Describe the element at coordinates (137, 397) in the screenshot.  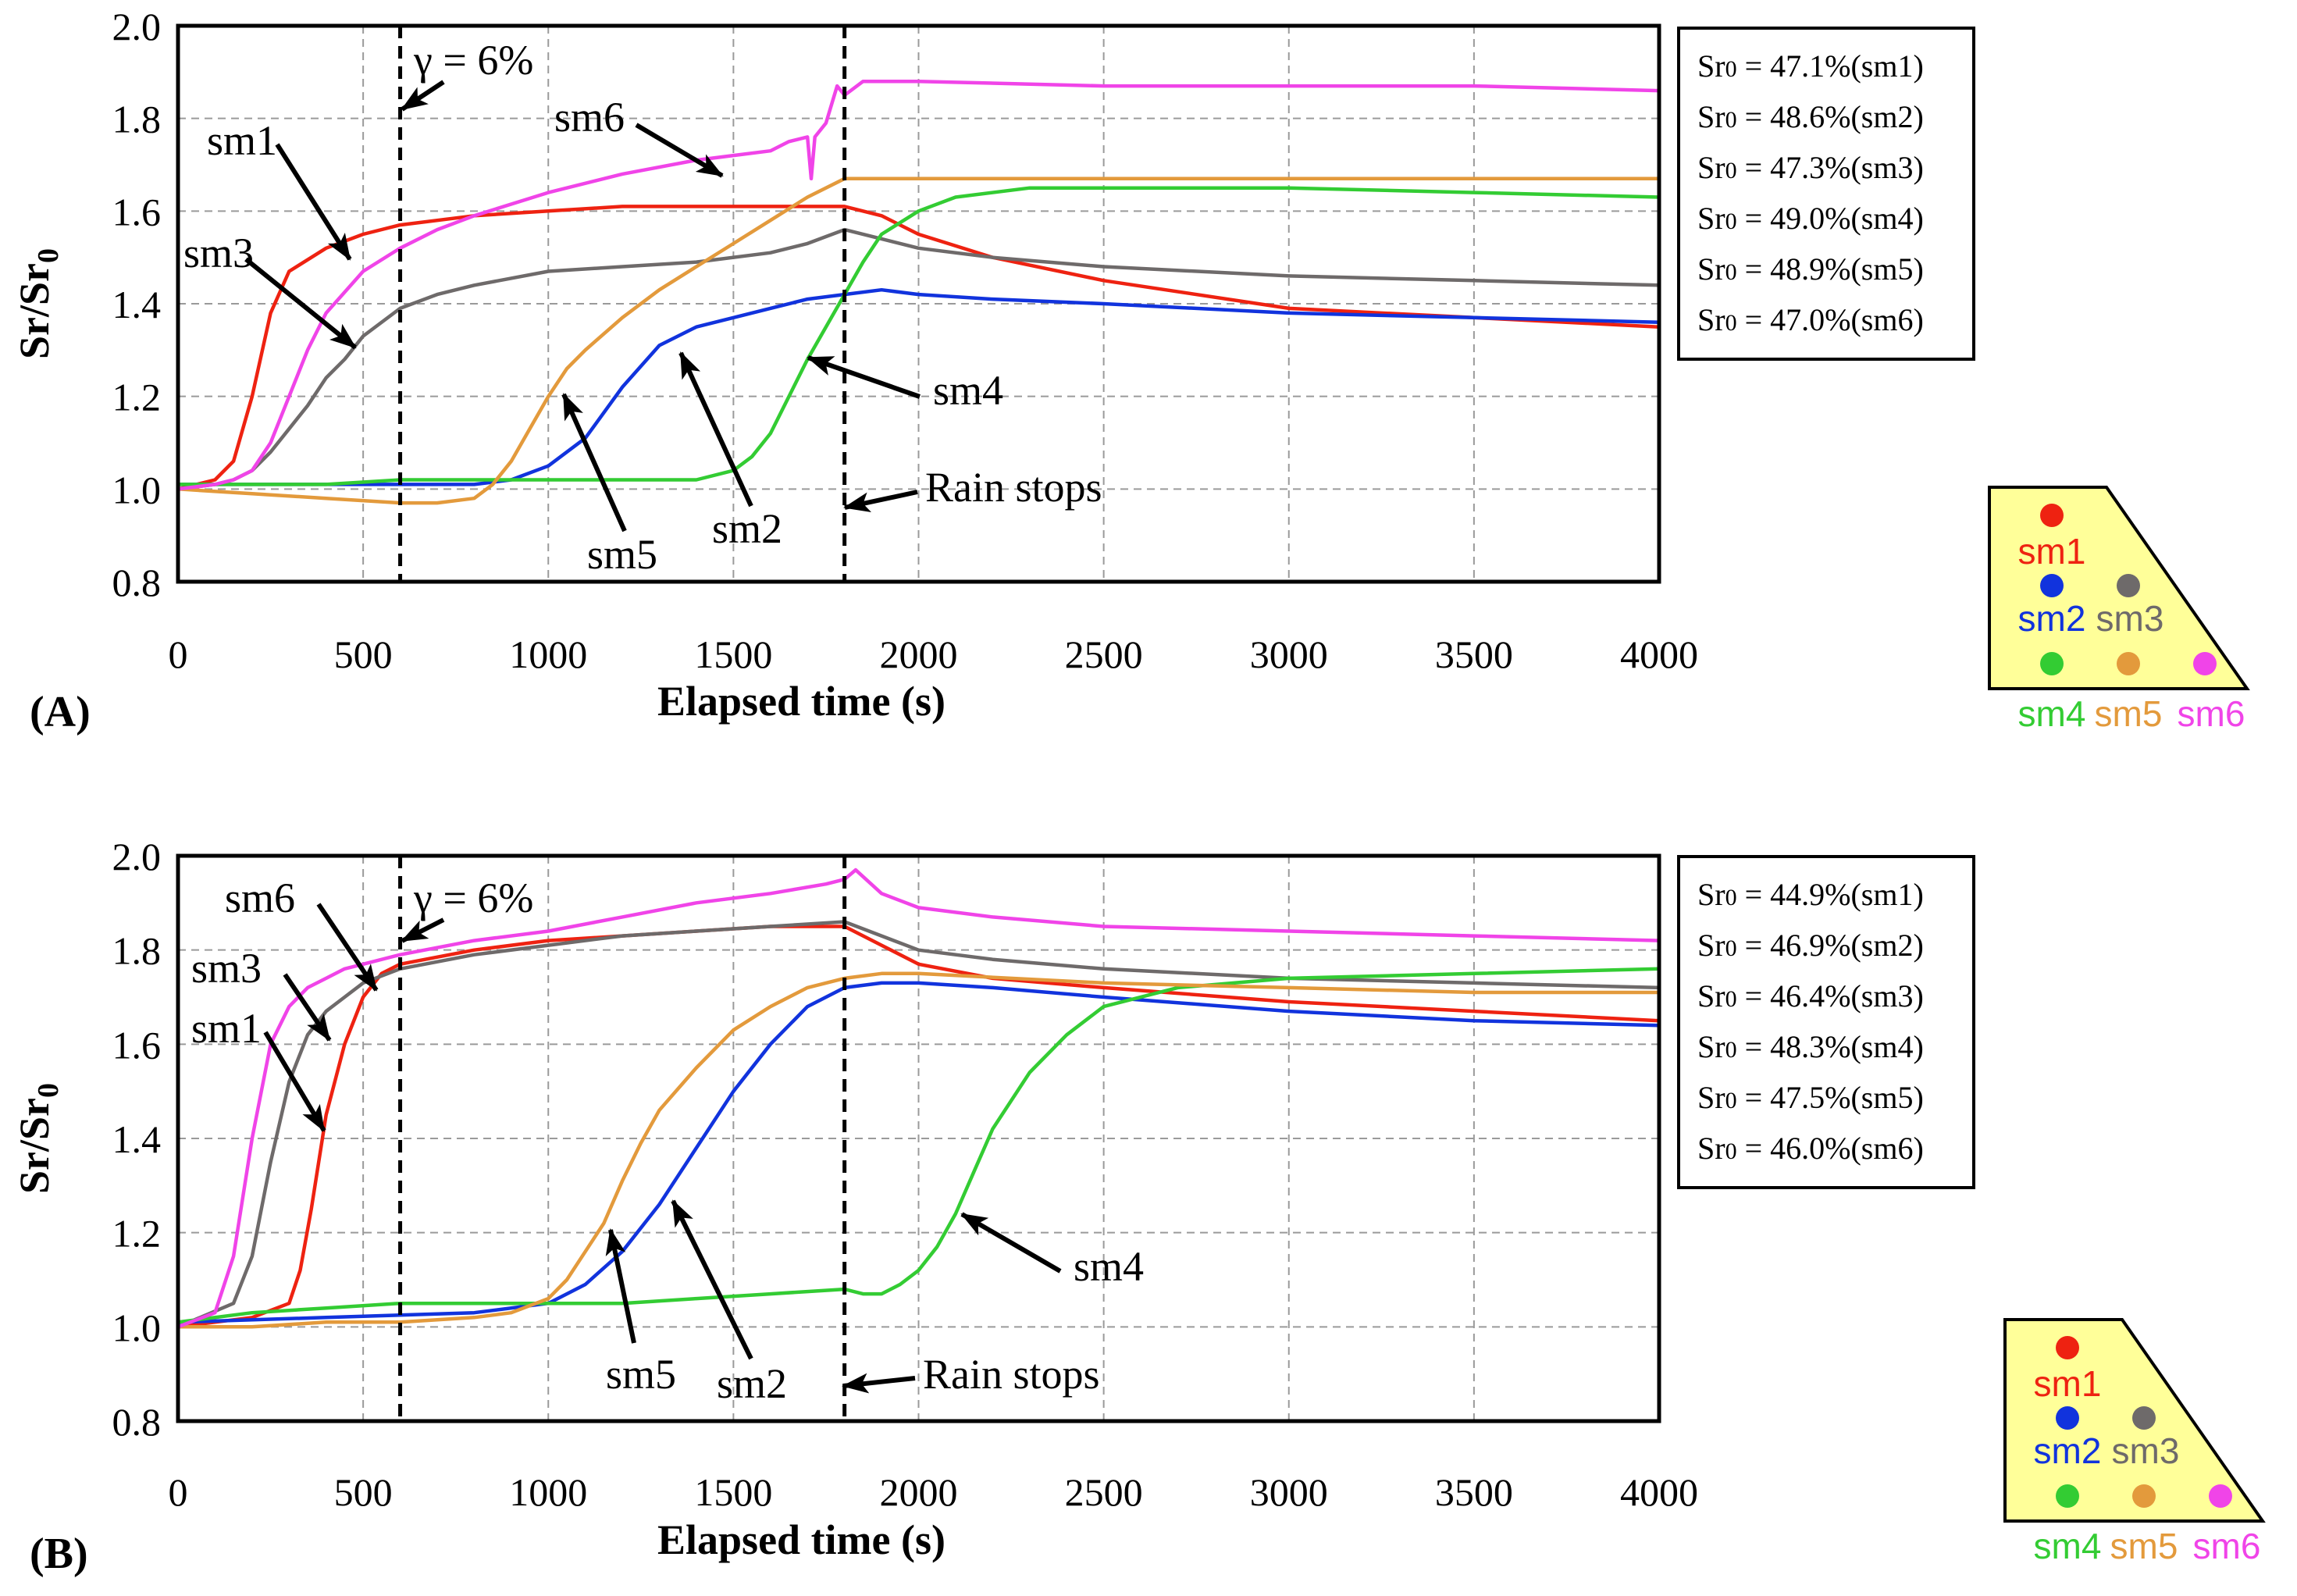
I see `y-tick-label: 1.2` at that location.